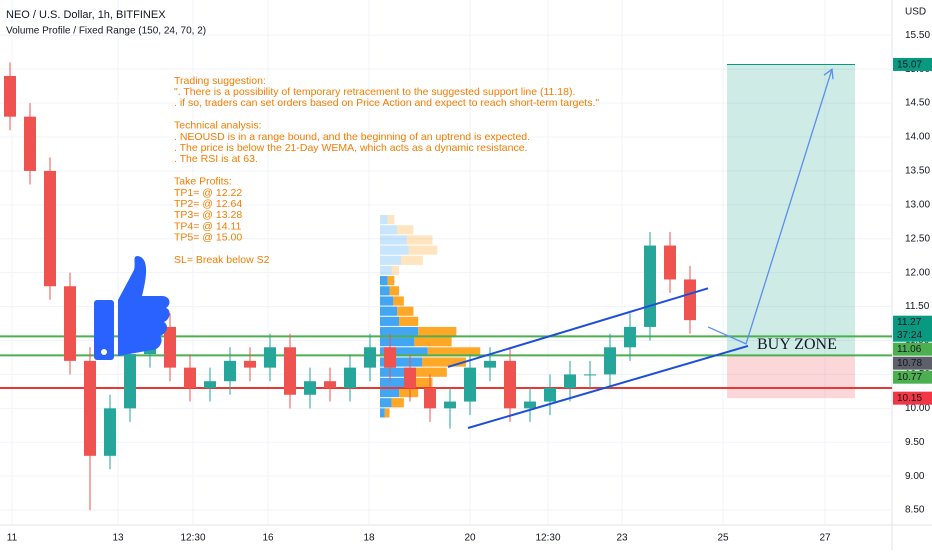 The height and width of the screenshot is (555, 932). I want to click on x-tick-label: 20, so click(470, 538).